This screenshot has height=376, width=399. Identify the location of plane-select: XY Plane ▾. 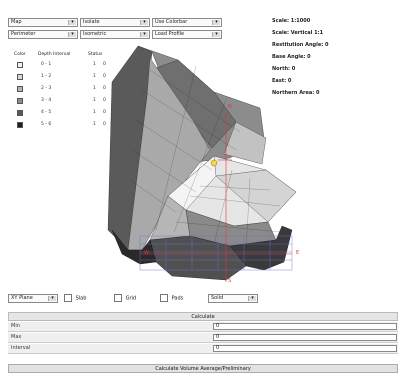
(33, 298).